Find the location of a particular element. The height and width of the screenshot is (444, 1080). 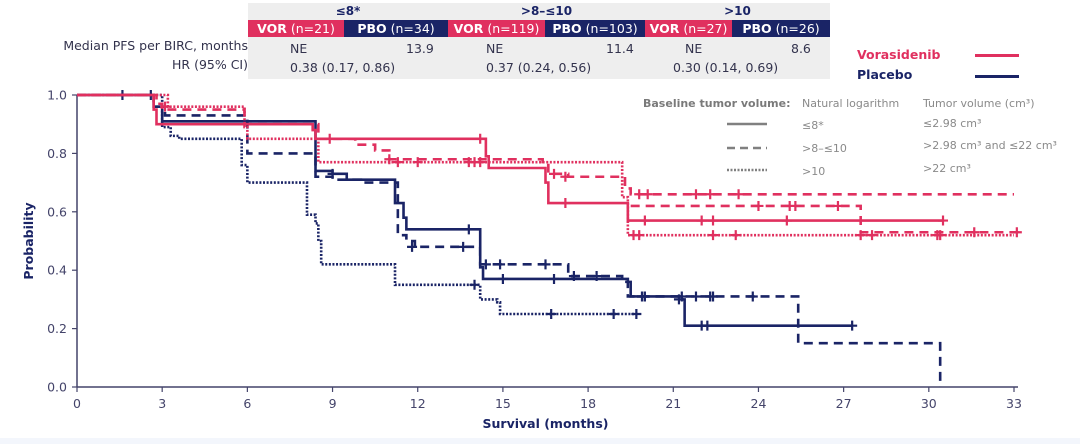

x-tick-label: 30 is located at coordinates (929, 403).